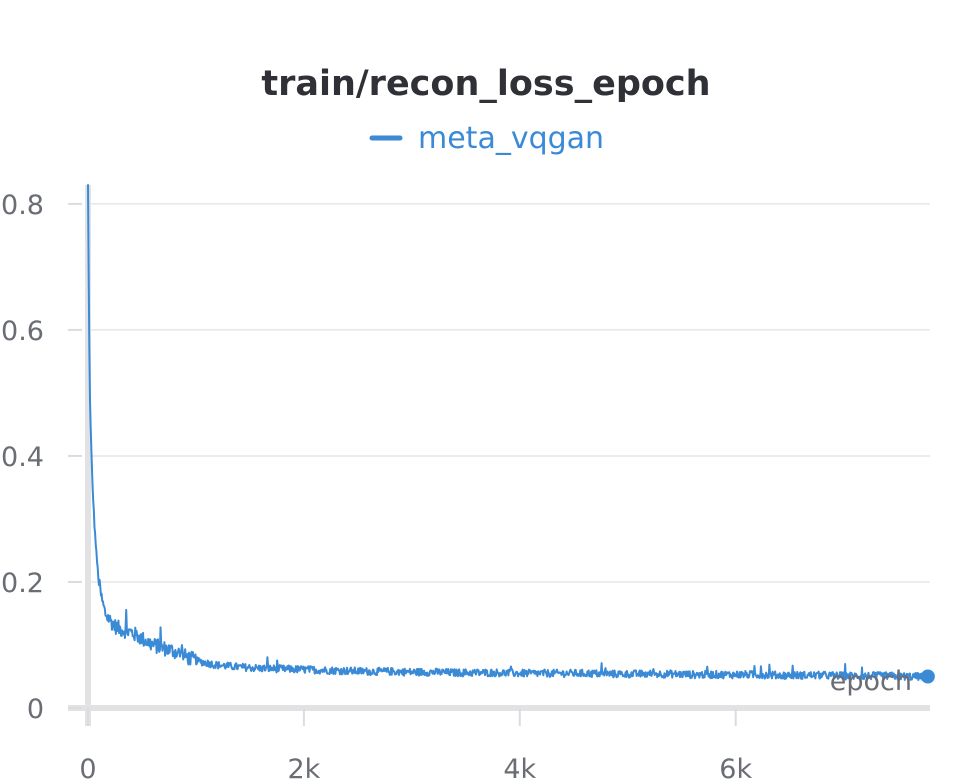  Describe the element at coordinates (303, 768) in the screenshot. I see `x-tick-label-1: 2k` at that location.